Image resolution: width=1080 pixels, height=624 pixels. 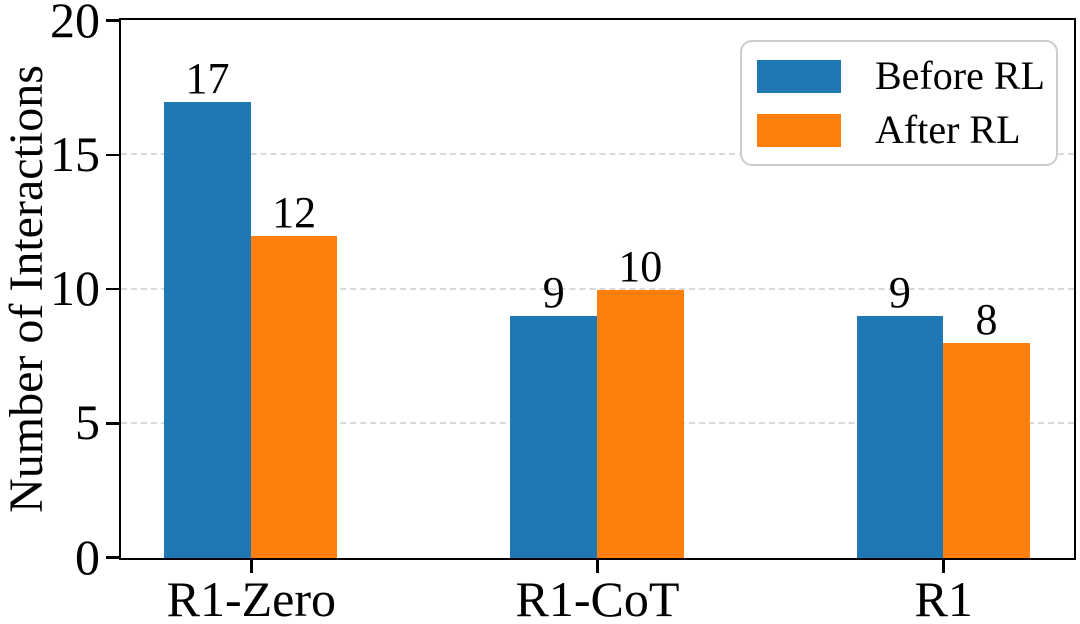 I want to click on bar-before-rl-r1, so click(x=900, y=437).